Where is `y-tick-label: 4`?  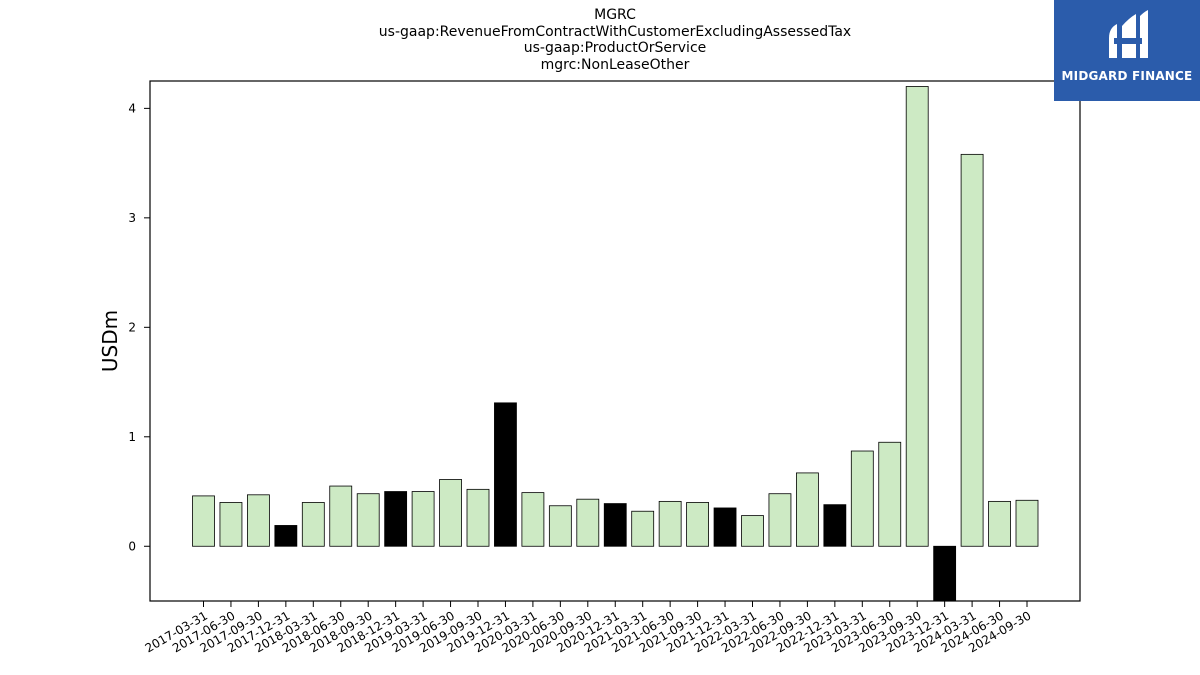
y-tick-label: 4 is located at coordinates (132, 108).